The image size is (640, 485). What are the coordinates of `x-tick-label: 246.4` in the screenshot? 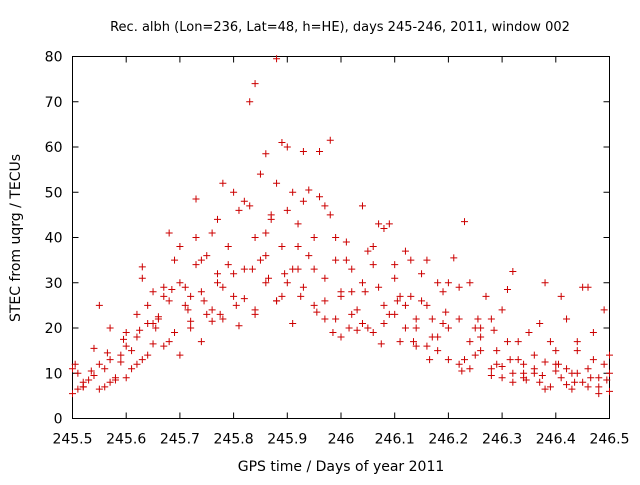 It's located at (556, 440).